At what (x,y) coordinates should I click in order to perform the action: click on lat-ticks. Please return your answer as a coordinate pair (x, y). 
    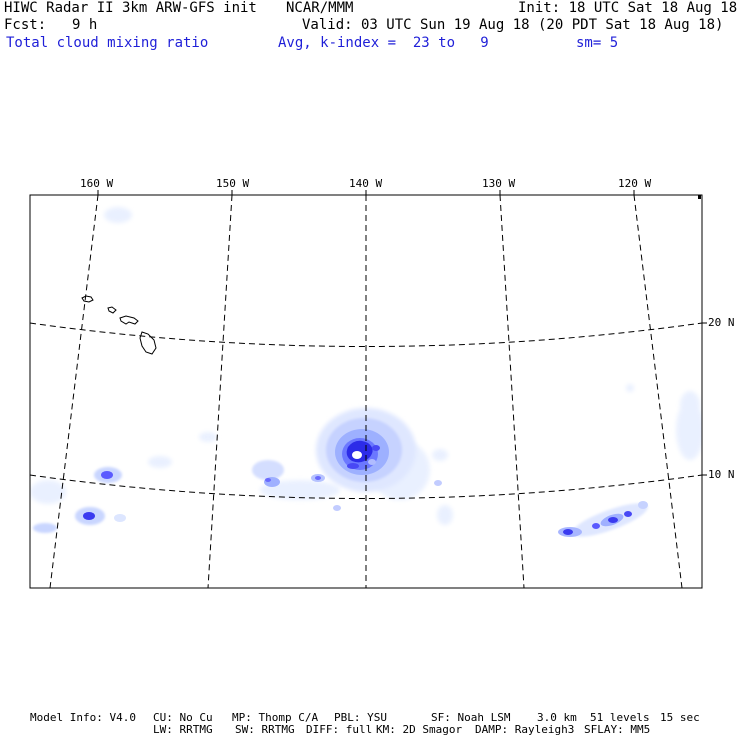
    Looking at the image, I should click on (704, 399).